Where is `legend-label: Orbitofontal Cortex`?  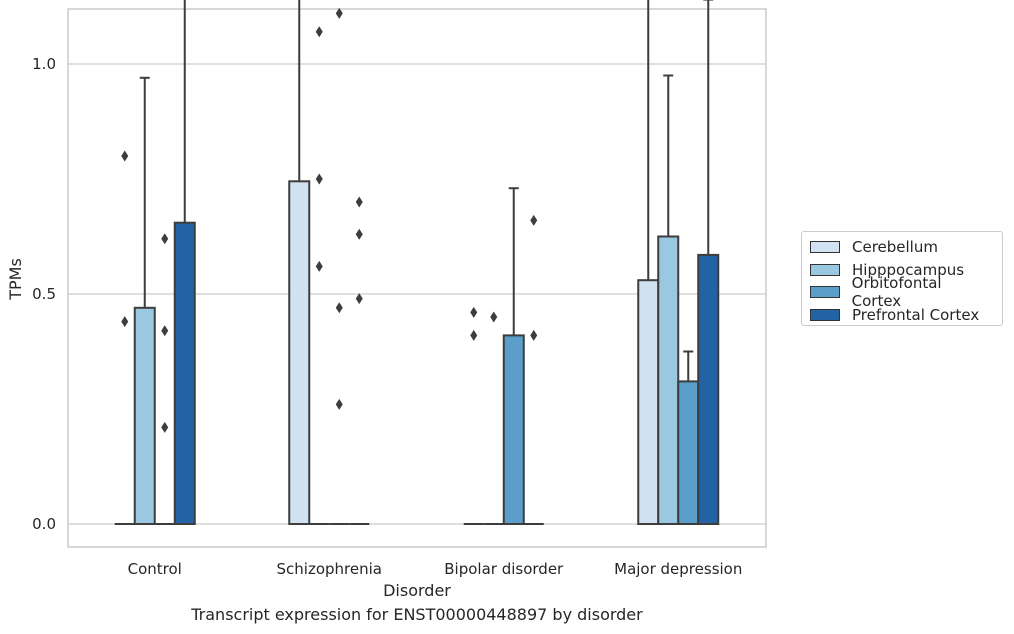
legend-label: Orbitofontal Cortex is located at coordinates (896, 292).